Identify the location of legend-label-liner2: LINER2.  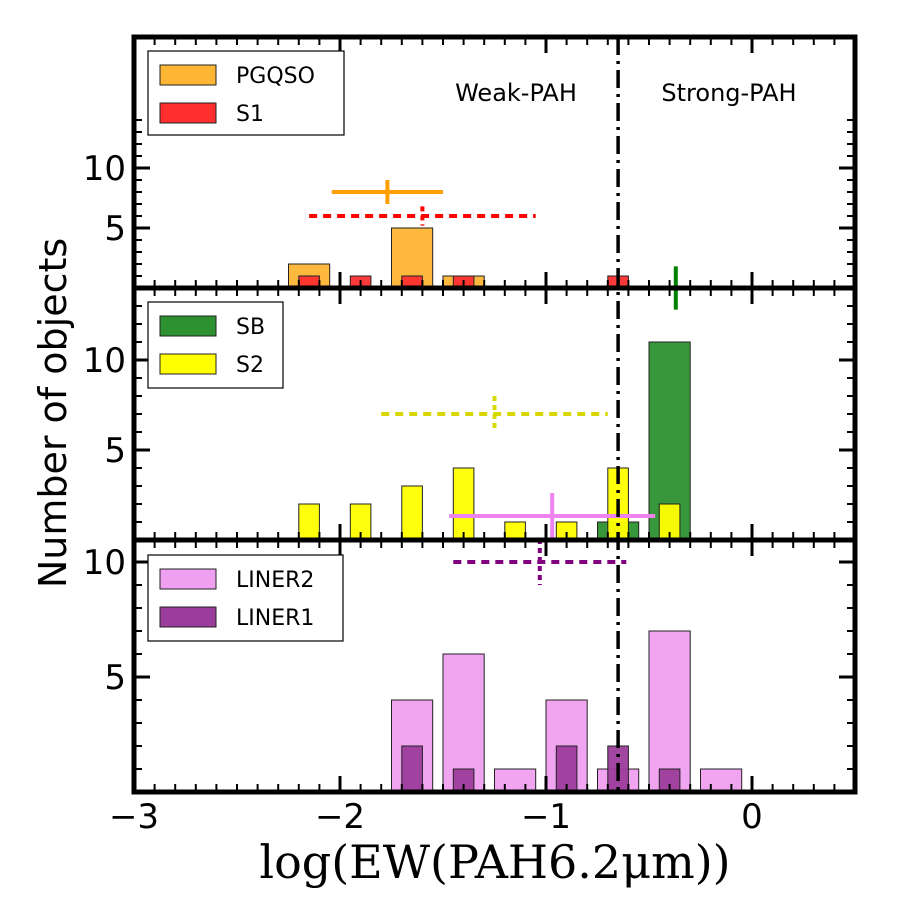
(275, 580).